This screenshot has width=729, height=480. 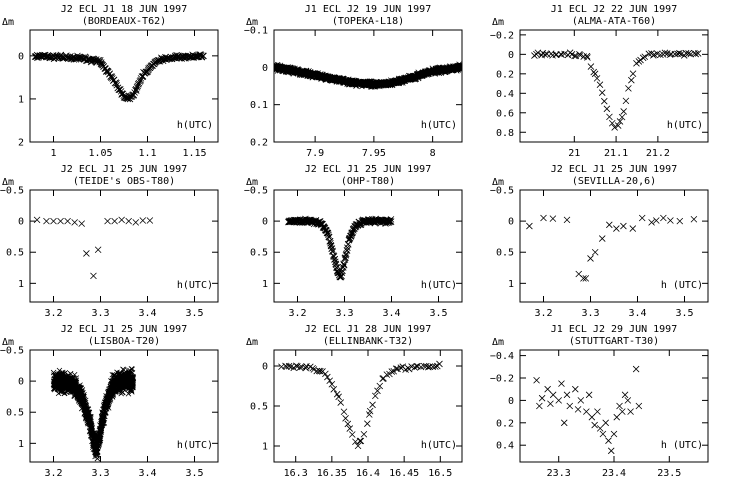 What do you see at coordinates (124, 21) in the screenshot?
I see `chart-subtitle: (BORDEAUX-T62)` at bounding box center [124, 21].